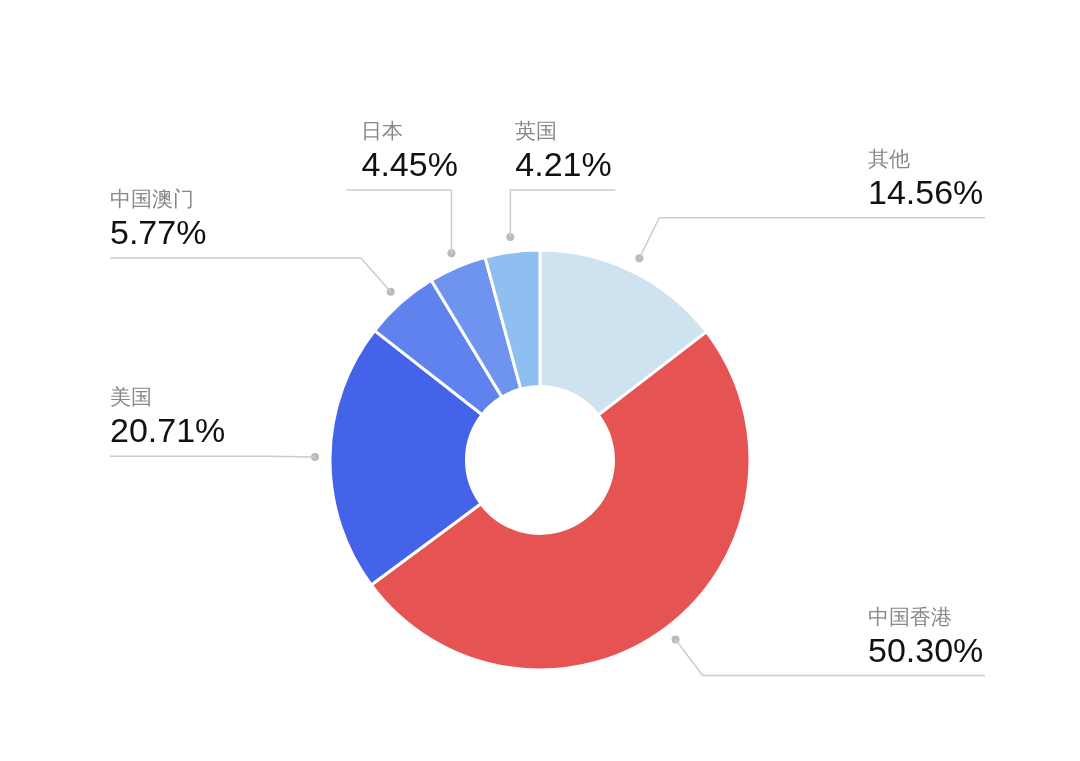  What do you see at coordinates (926, 191) in the screenshot?
I see `data-label: 14.56%` at bounding box center [926, 191].